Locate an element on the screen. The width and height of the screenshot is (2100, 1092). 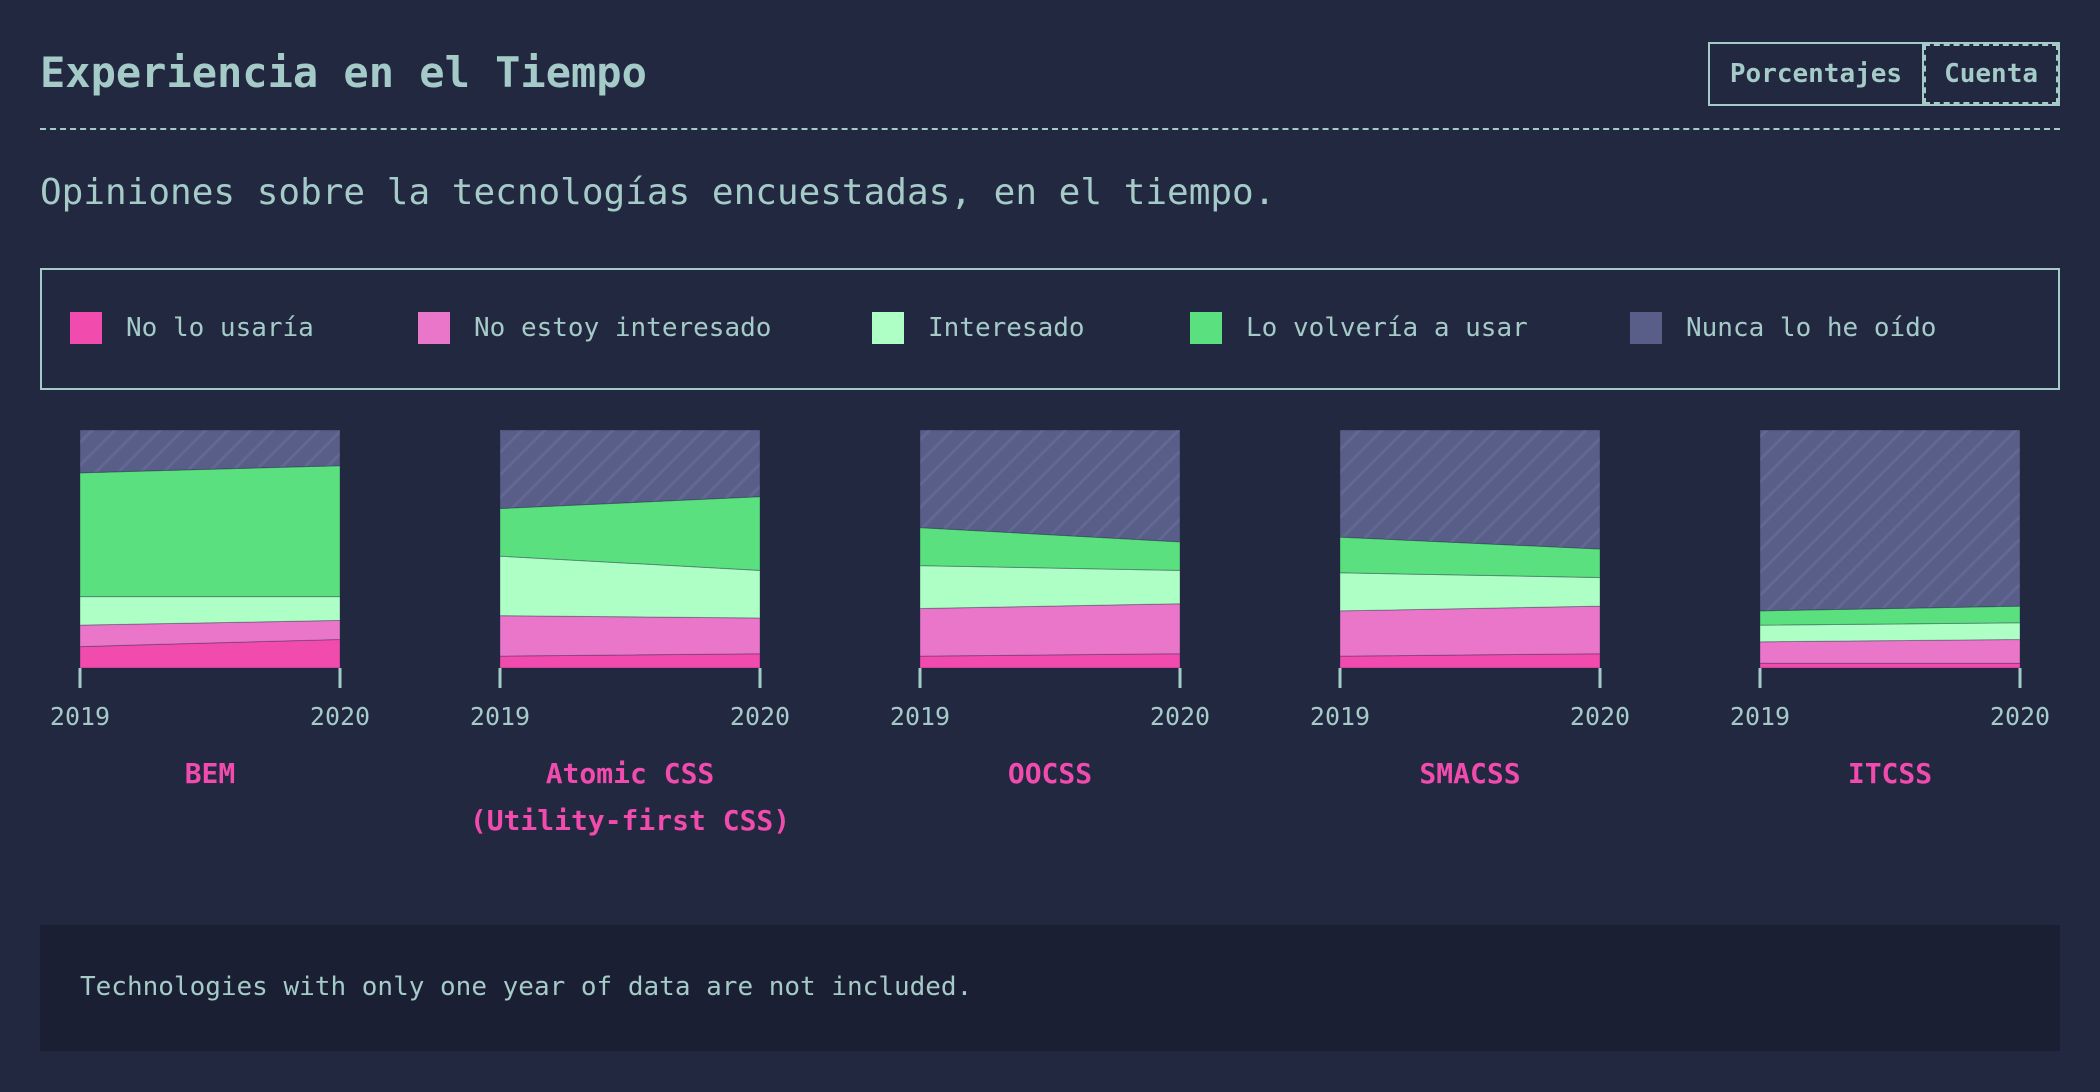
legend-item-no-estoy-interesado: No estoy interesado is located at coordinates (594, 328).